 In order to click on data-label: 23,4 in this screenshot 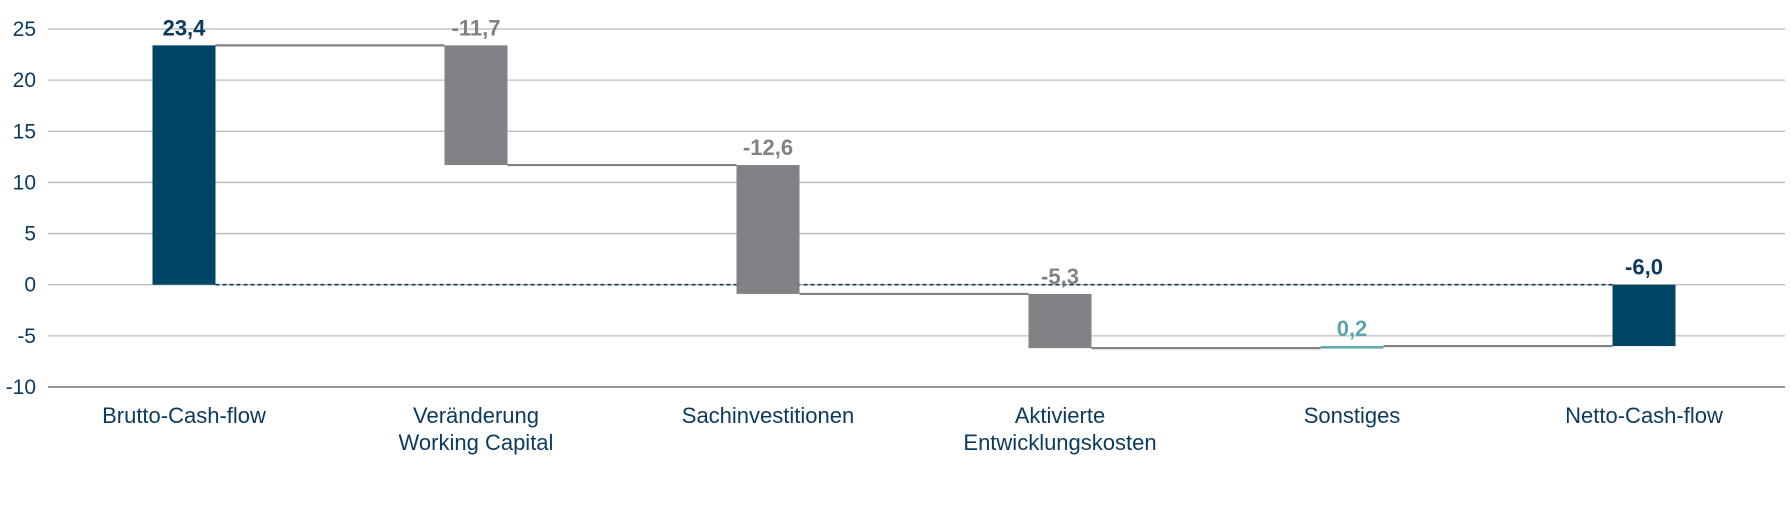, I will do `click(185, 27)`.